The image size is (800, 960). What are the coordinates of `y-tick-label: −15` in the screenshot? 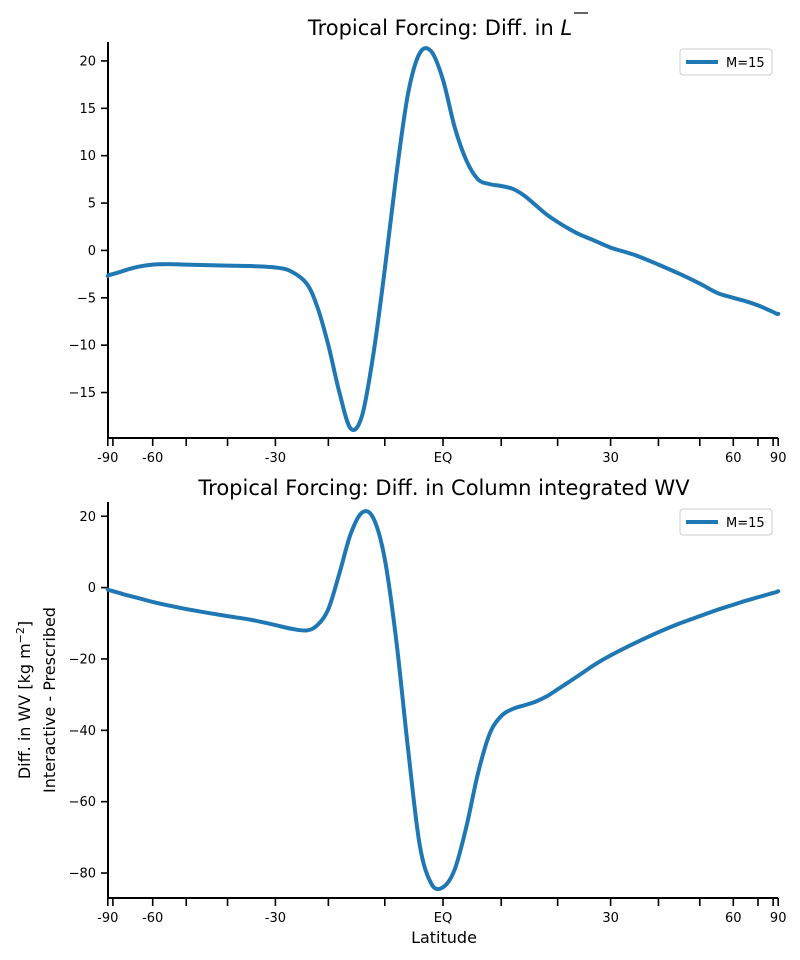 It's located at (82, 393).